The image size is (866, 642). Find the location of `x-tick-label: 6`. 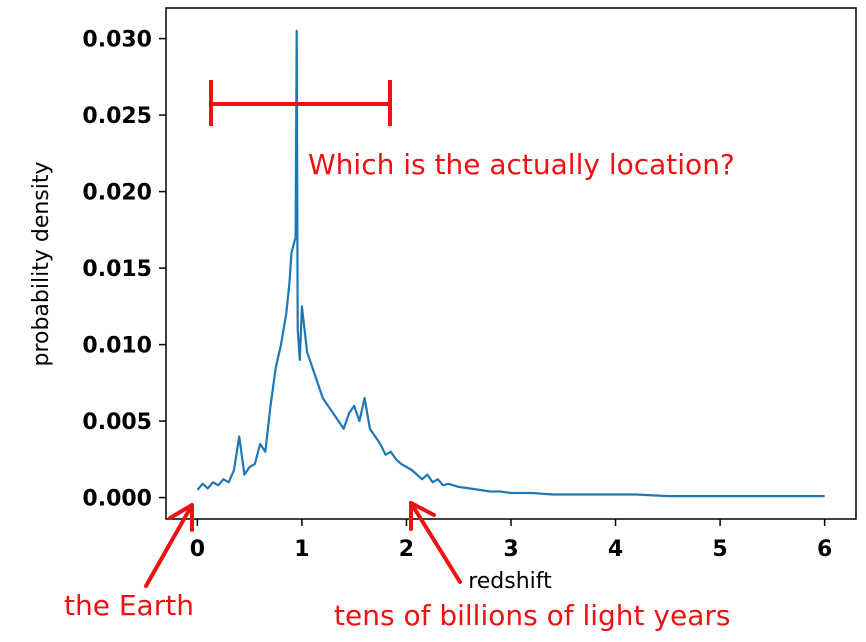

x-tick-label: 6 is located at coordinates (824, 549).